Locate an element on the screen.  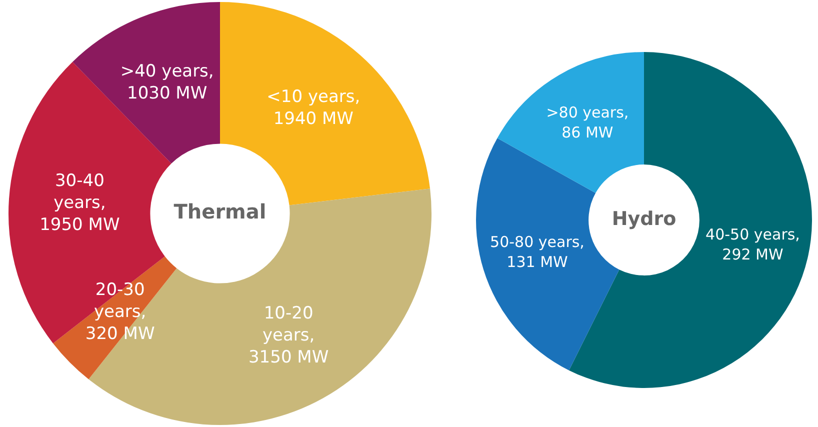
text: Thermal is located at coordinates (220, 212).